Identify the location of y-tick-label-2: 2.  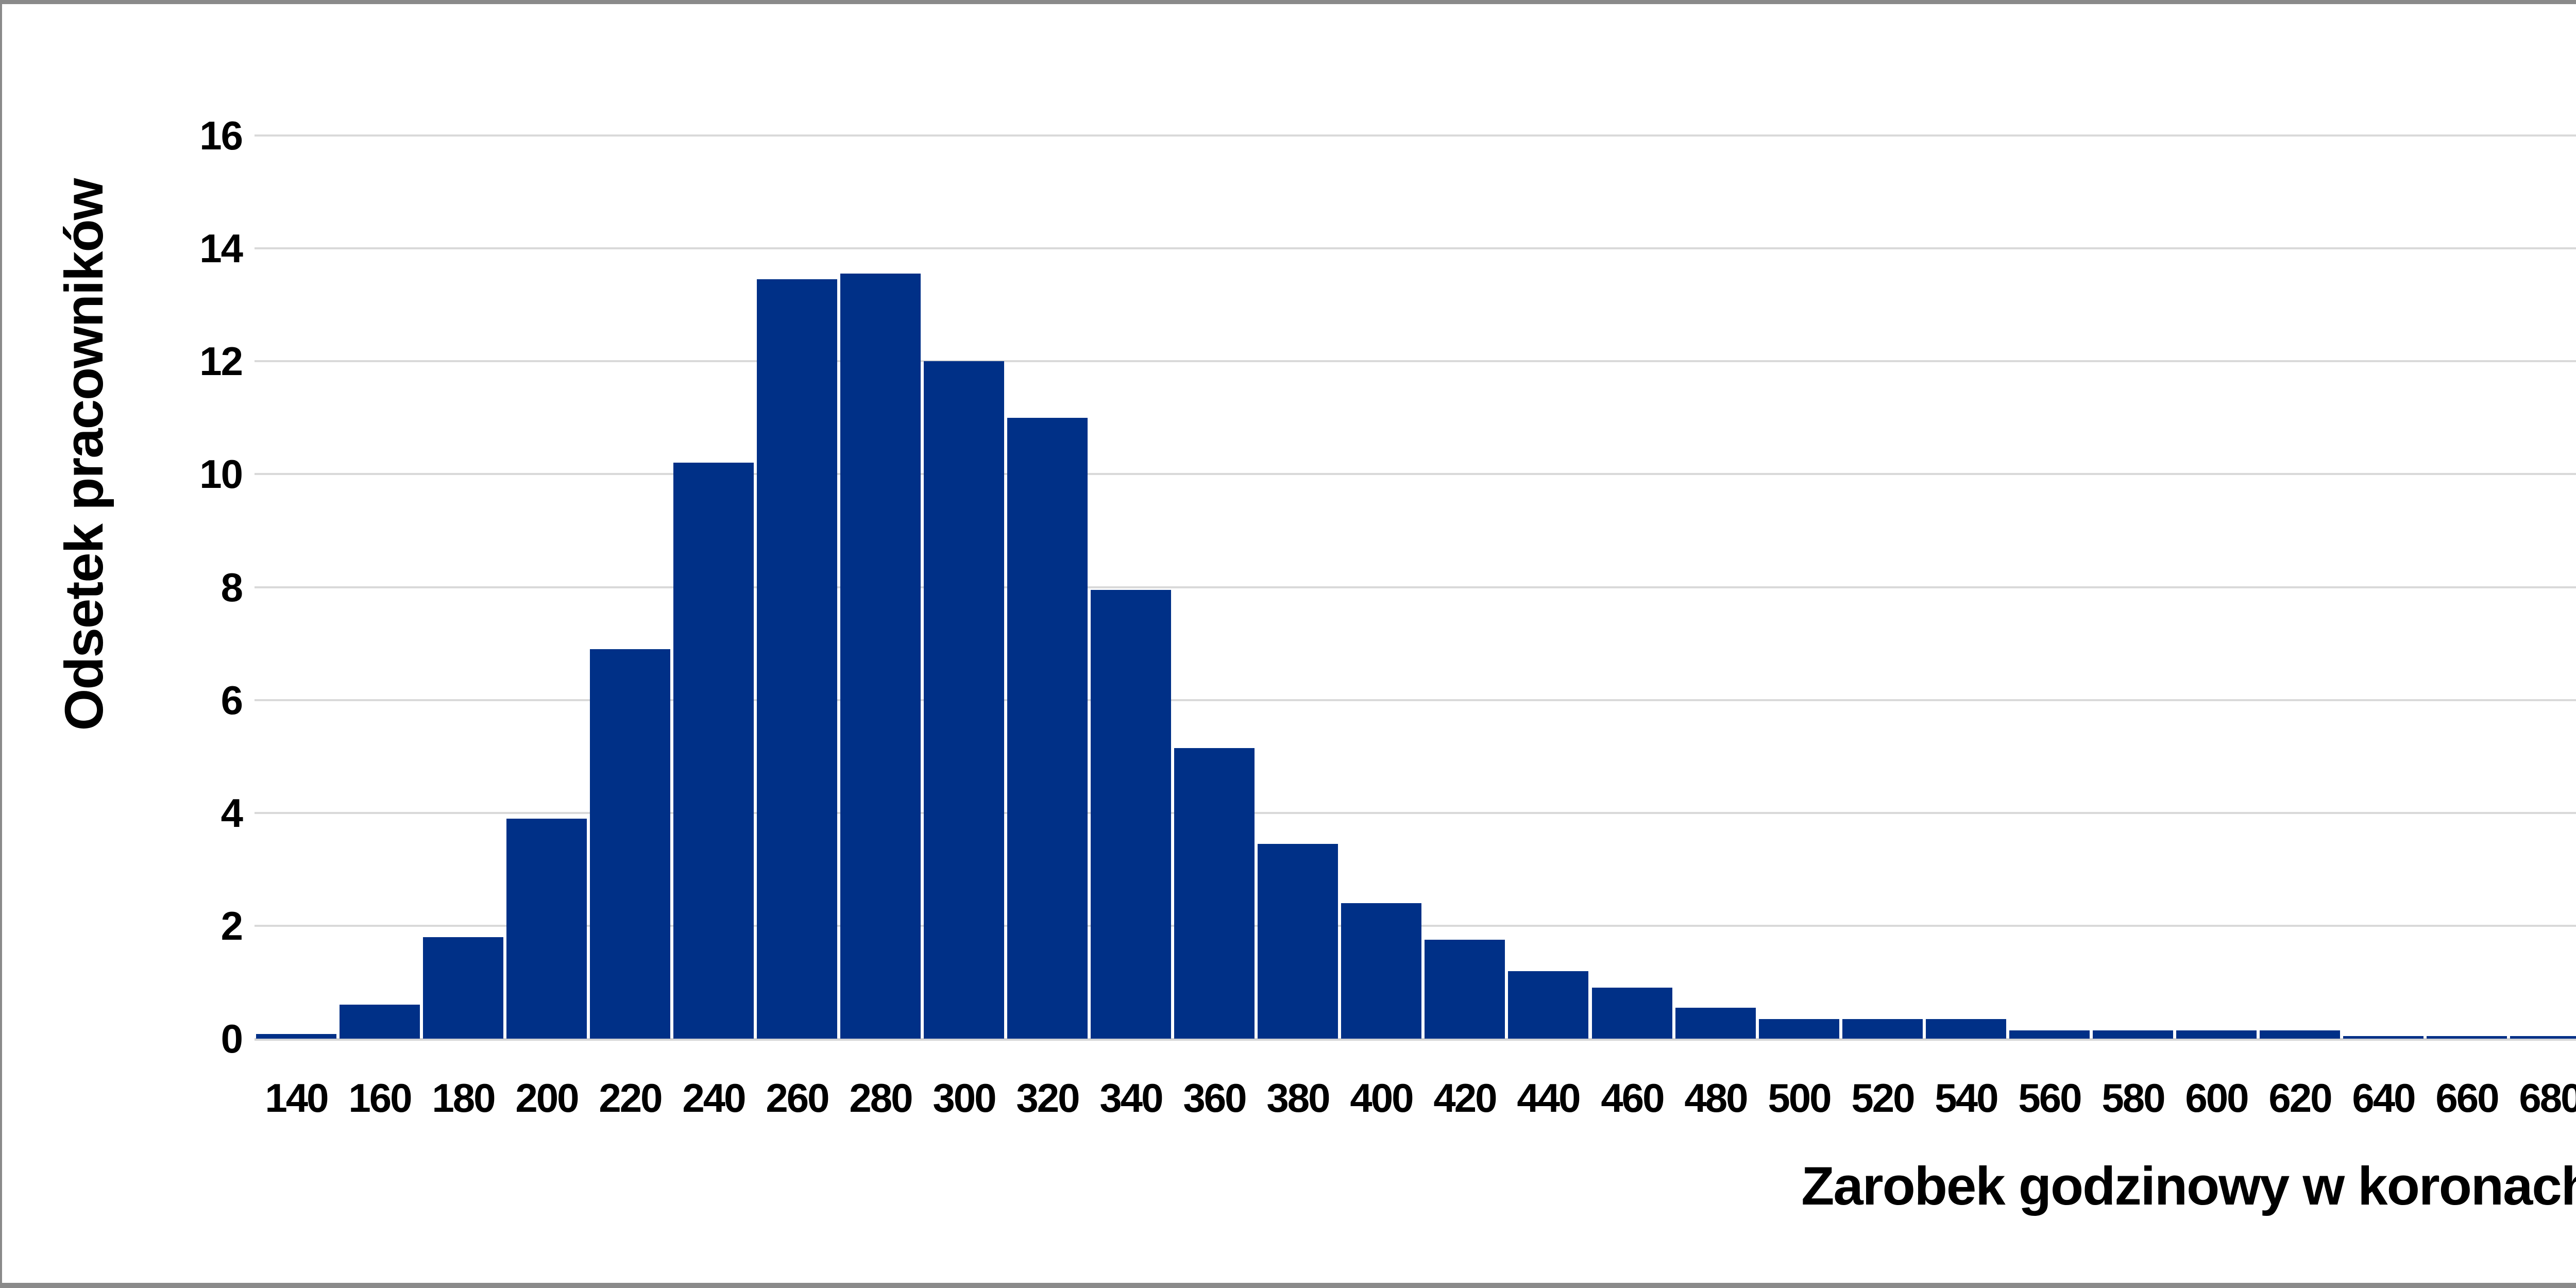
(232, 925).